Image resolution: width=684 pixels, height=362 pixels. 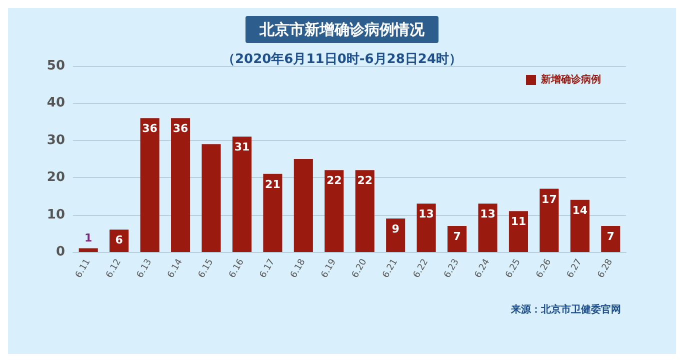 What do you see at coordinates (518, 221) in the screenshot?
I see `data-label: 11` at bounding box center [518, 221].